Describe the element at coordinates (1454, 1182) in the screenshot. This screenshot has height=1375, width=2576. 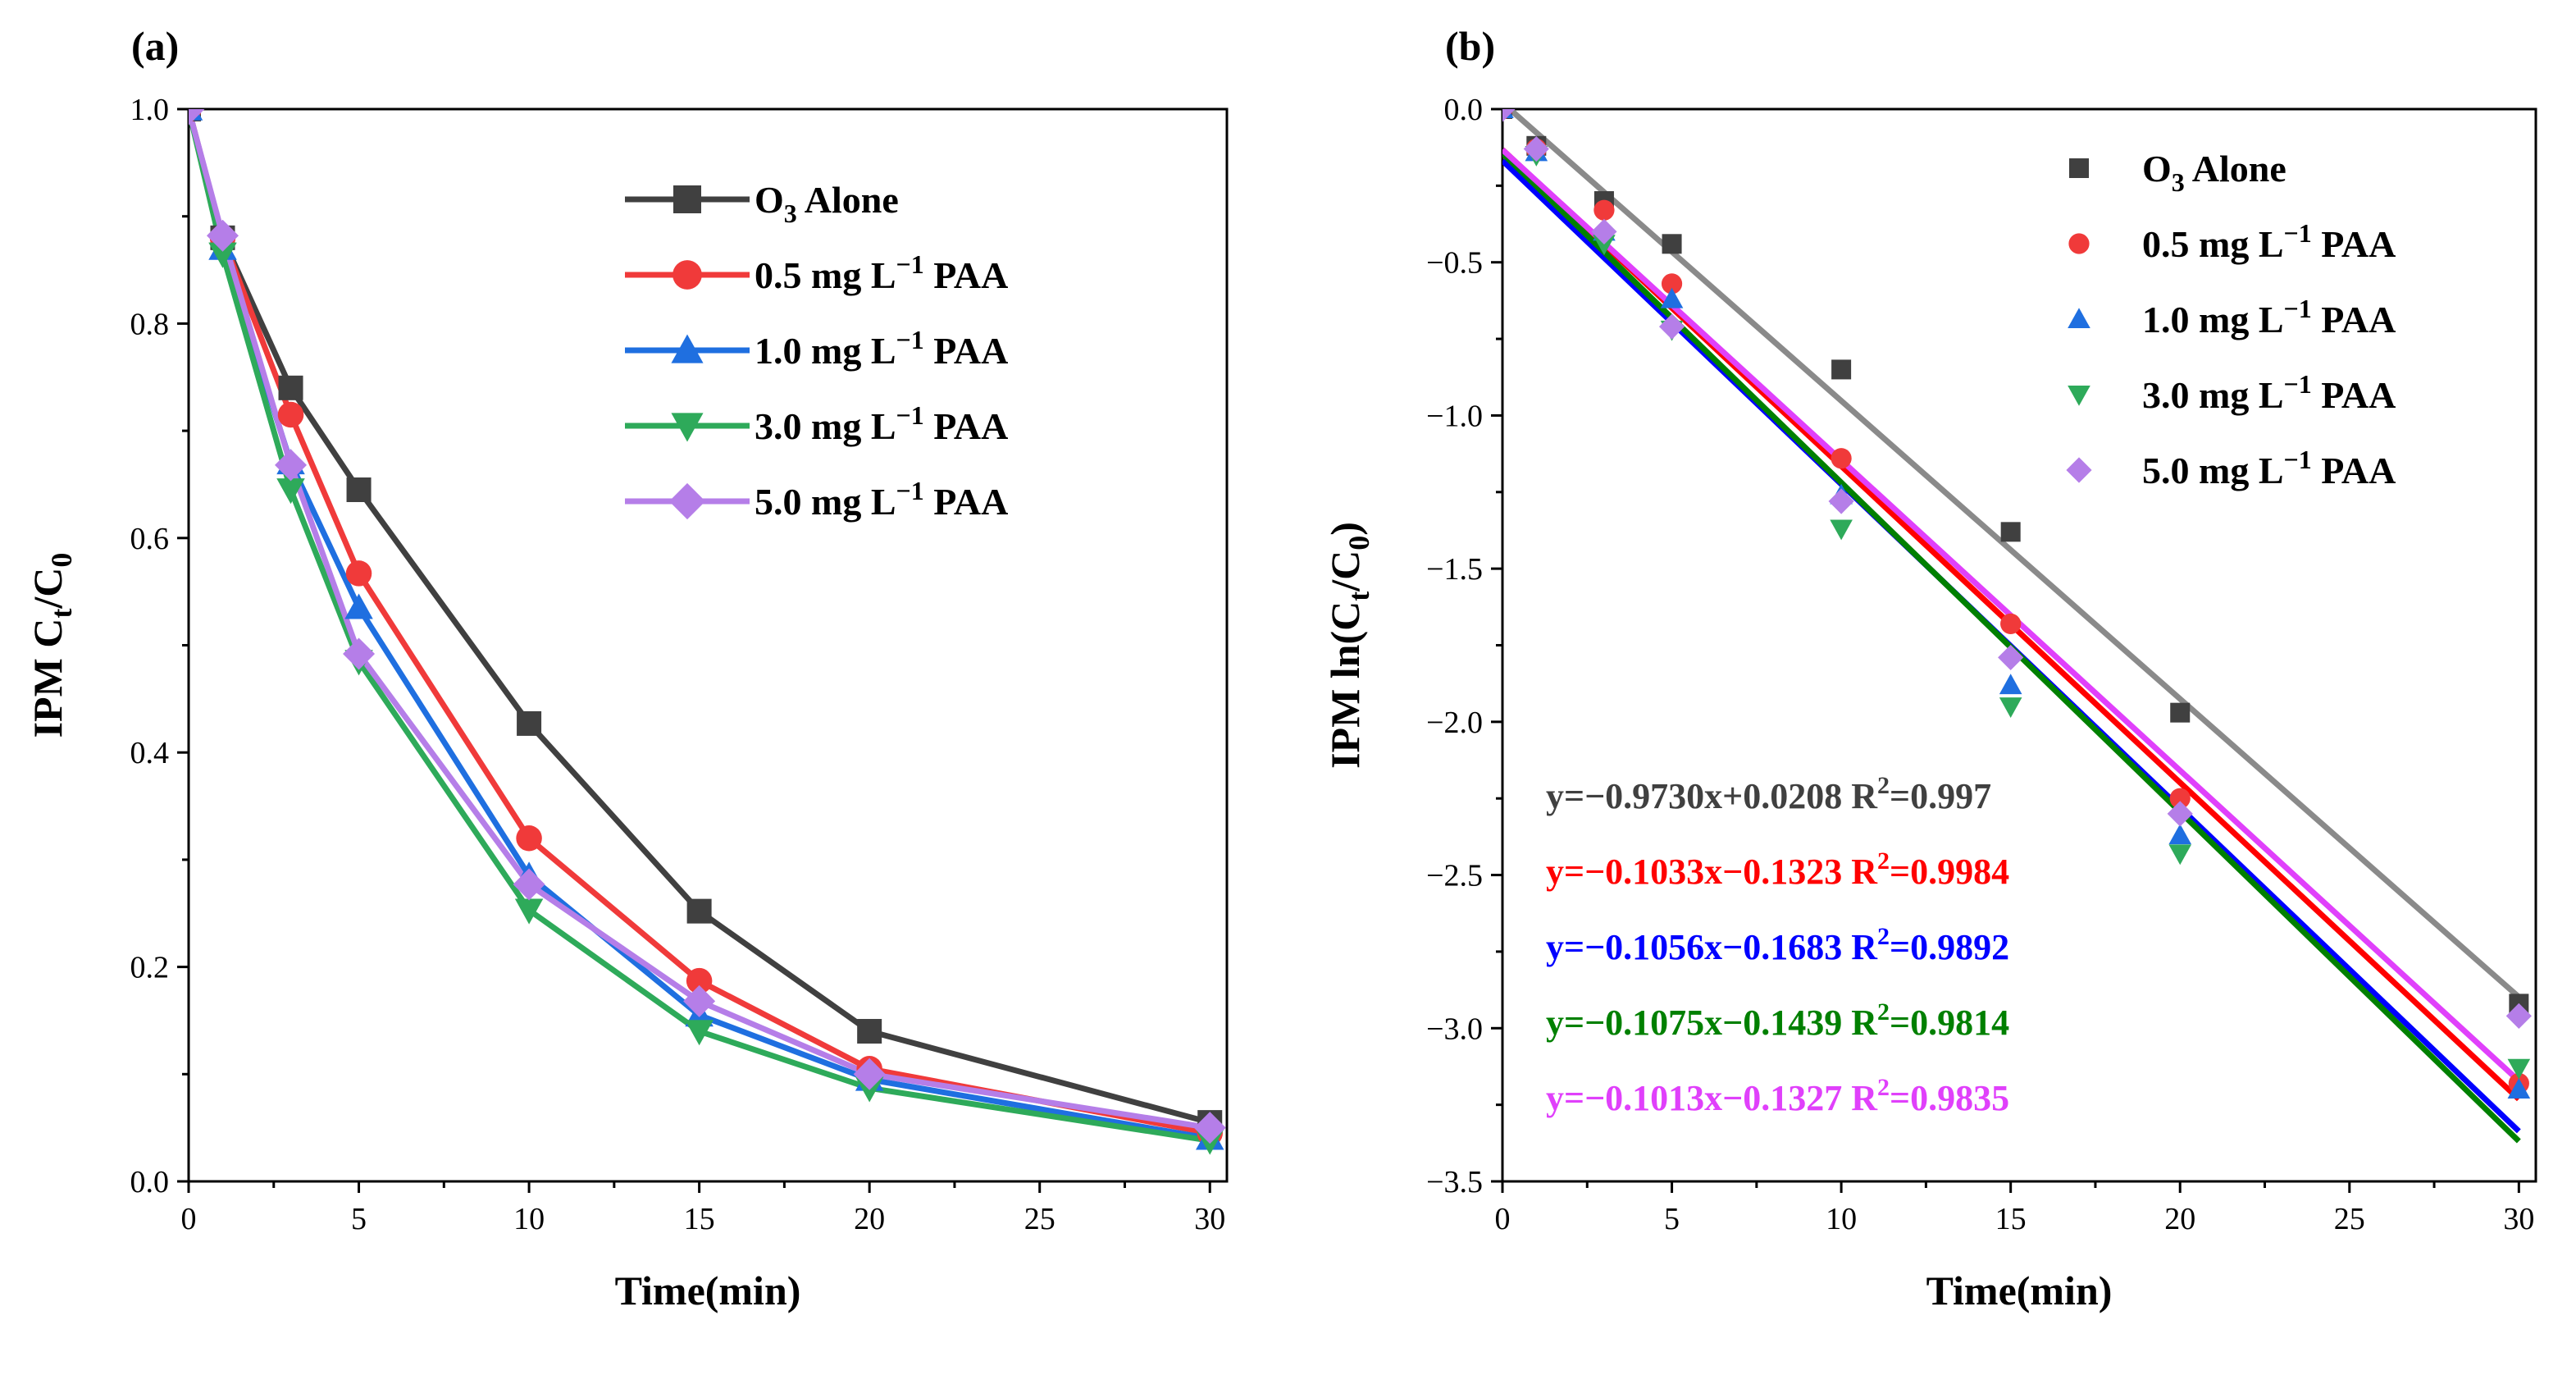
I see `y-tick-label: −3.5` at that location.